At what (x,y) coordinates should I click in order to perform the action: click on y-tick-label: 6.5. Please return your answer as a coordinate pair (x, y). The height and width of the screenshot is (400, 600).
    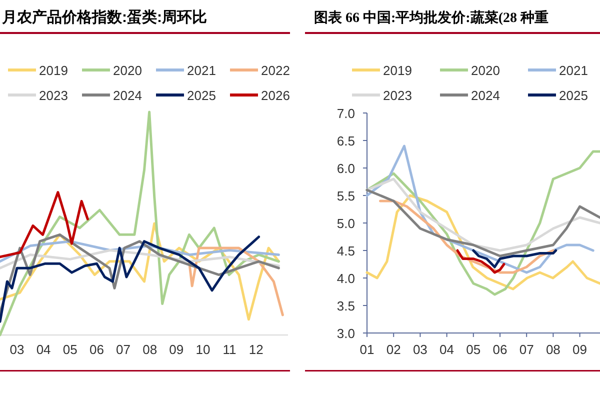
    Looking at the image, I should click on (345, 141).